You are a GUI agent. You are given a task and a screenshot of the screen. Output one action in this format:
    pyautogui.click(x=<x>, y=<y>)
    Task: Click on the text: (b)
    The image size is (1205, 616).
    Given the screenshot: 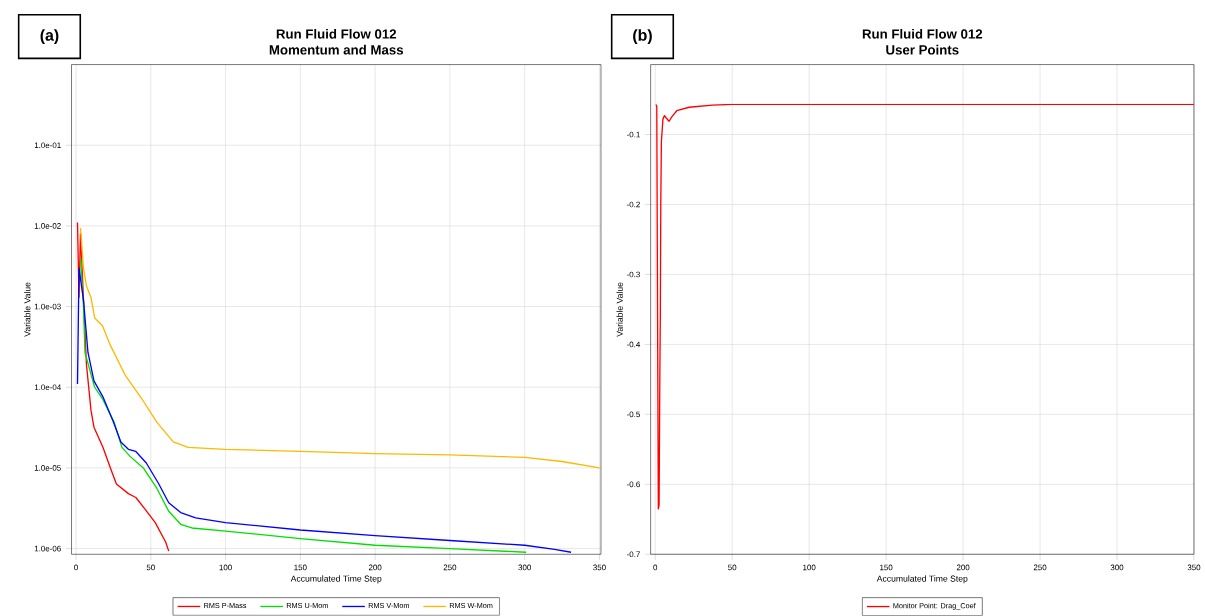 What is the action you would take?
    pyautogui.click(x=642, y=37)
    